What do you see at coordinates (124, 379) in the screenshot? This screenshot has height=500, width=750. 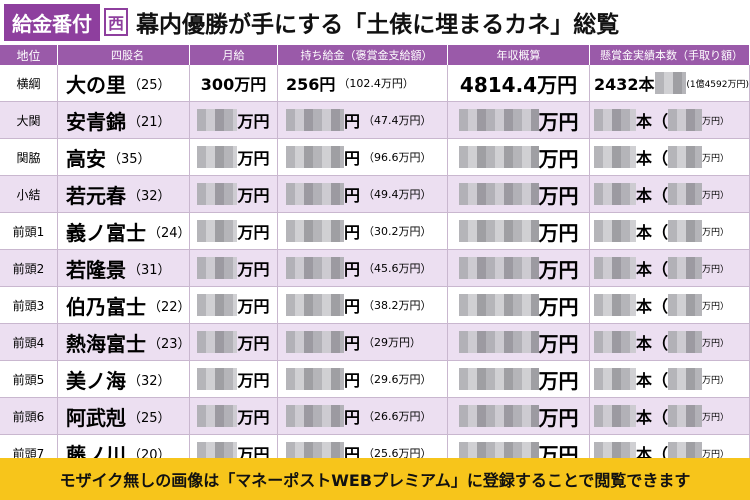 I see `name-cell: 美ノ海 （32）` at bounding box center [124, 379].